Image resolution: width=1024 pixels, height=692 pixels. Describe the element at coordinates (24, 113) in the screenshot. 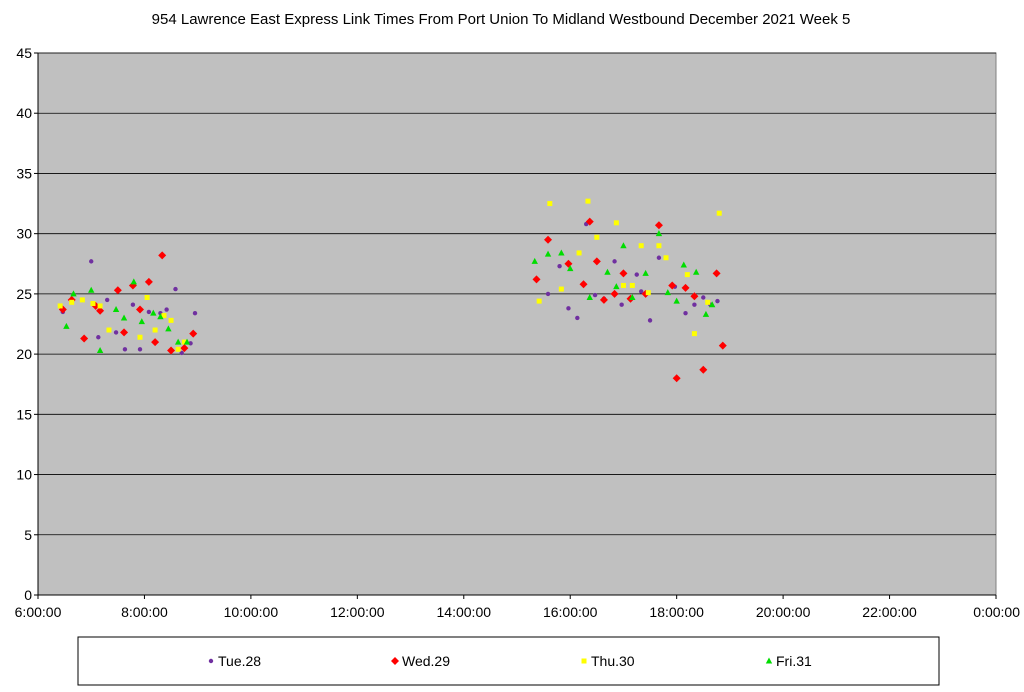

I see `y-tick-label: 40` at that location.